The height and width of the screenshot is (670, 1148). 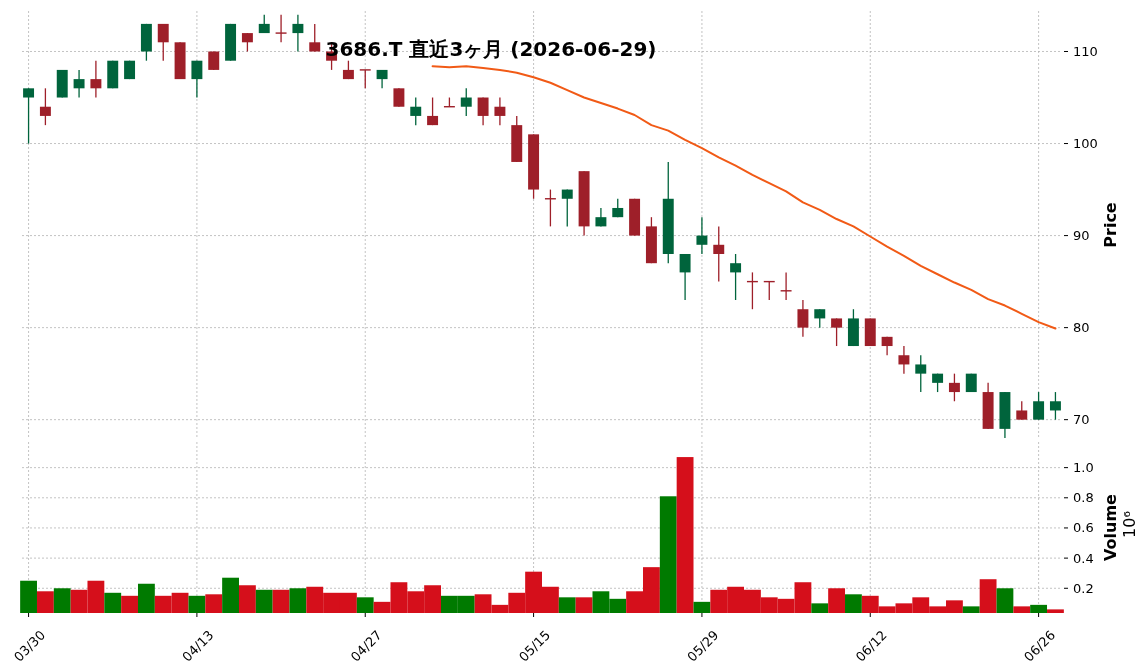 What do you see at coordinates (1083, 498) in the screenshot?
I see `y-tick-label: 0.8` at bounding box center [1083, 498].